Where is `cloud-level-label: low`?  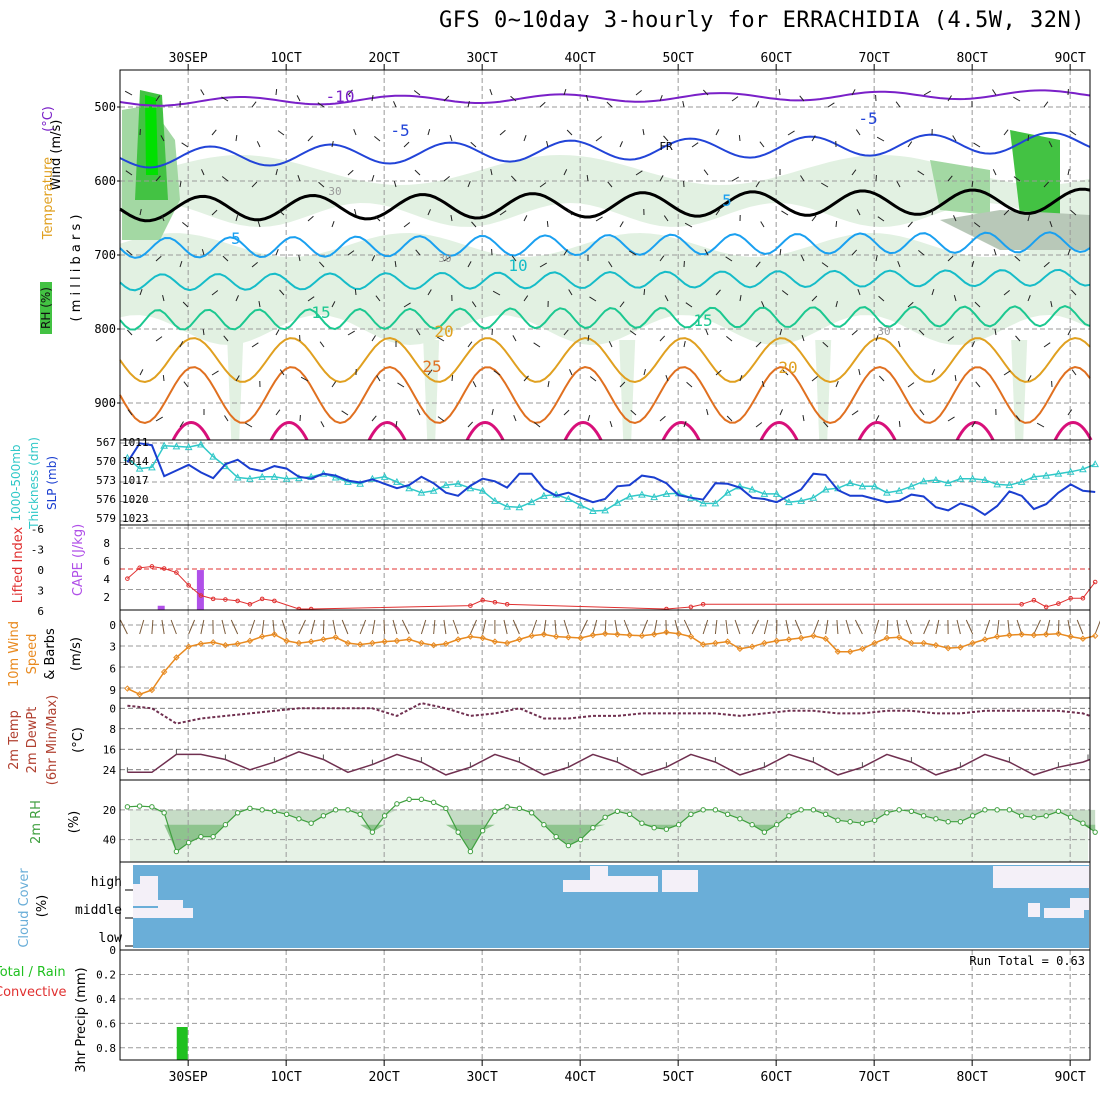
cloud-level-label: low is located at coordinates (111, 938).